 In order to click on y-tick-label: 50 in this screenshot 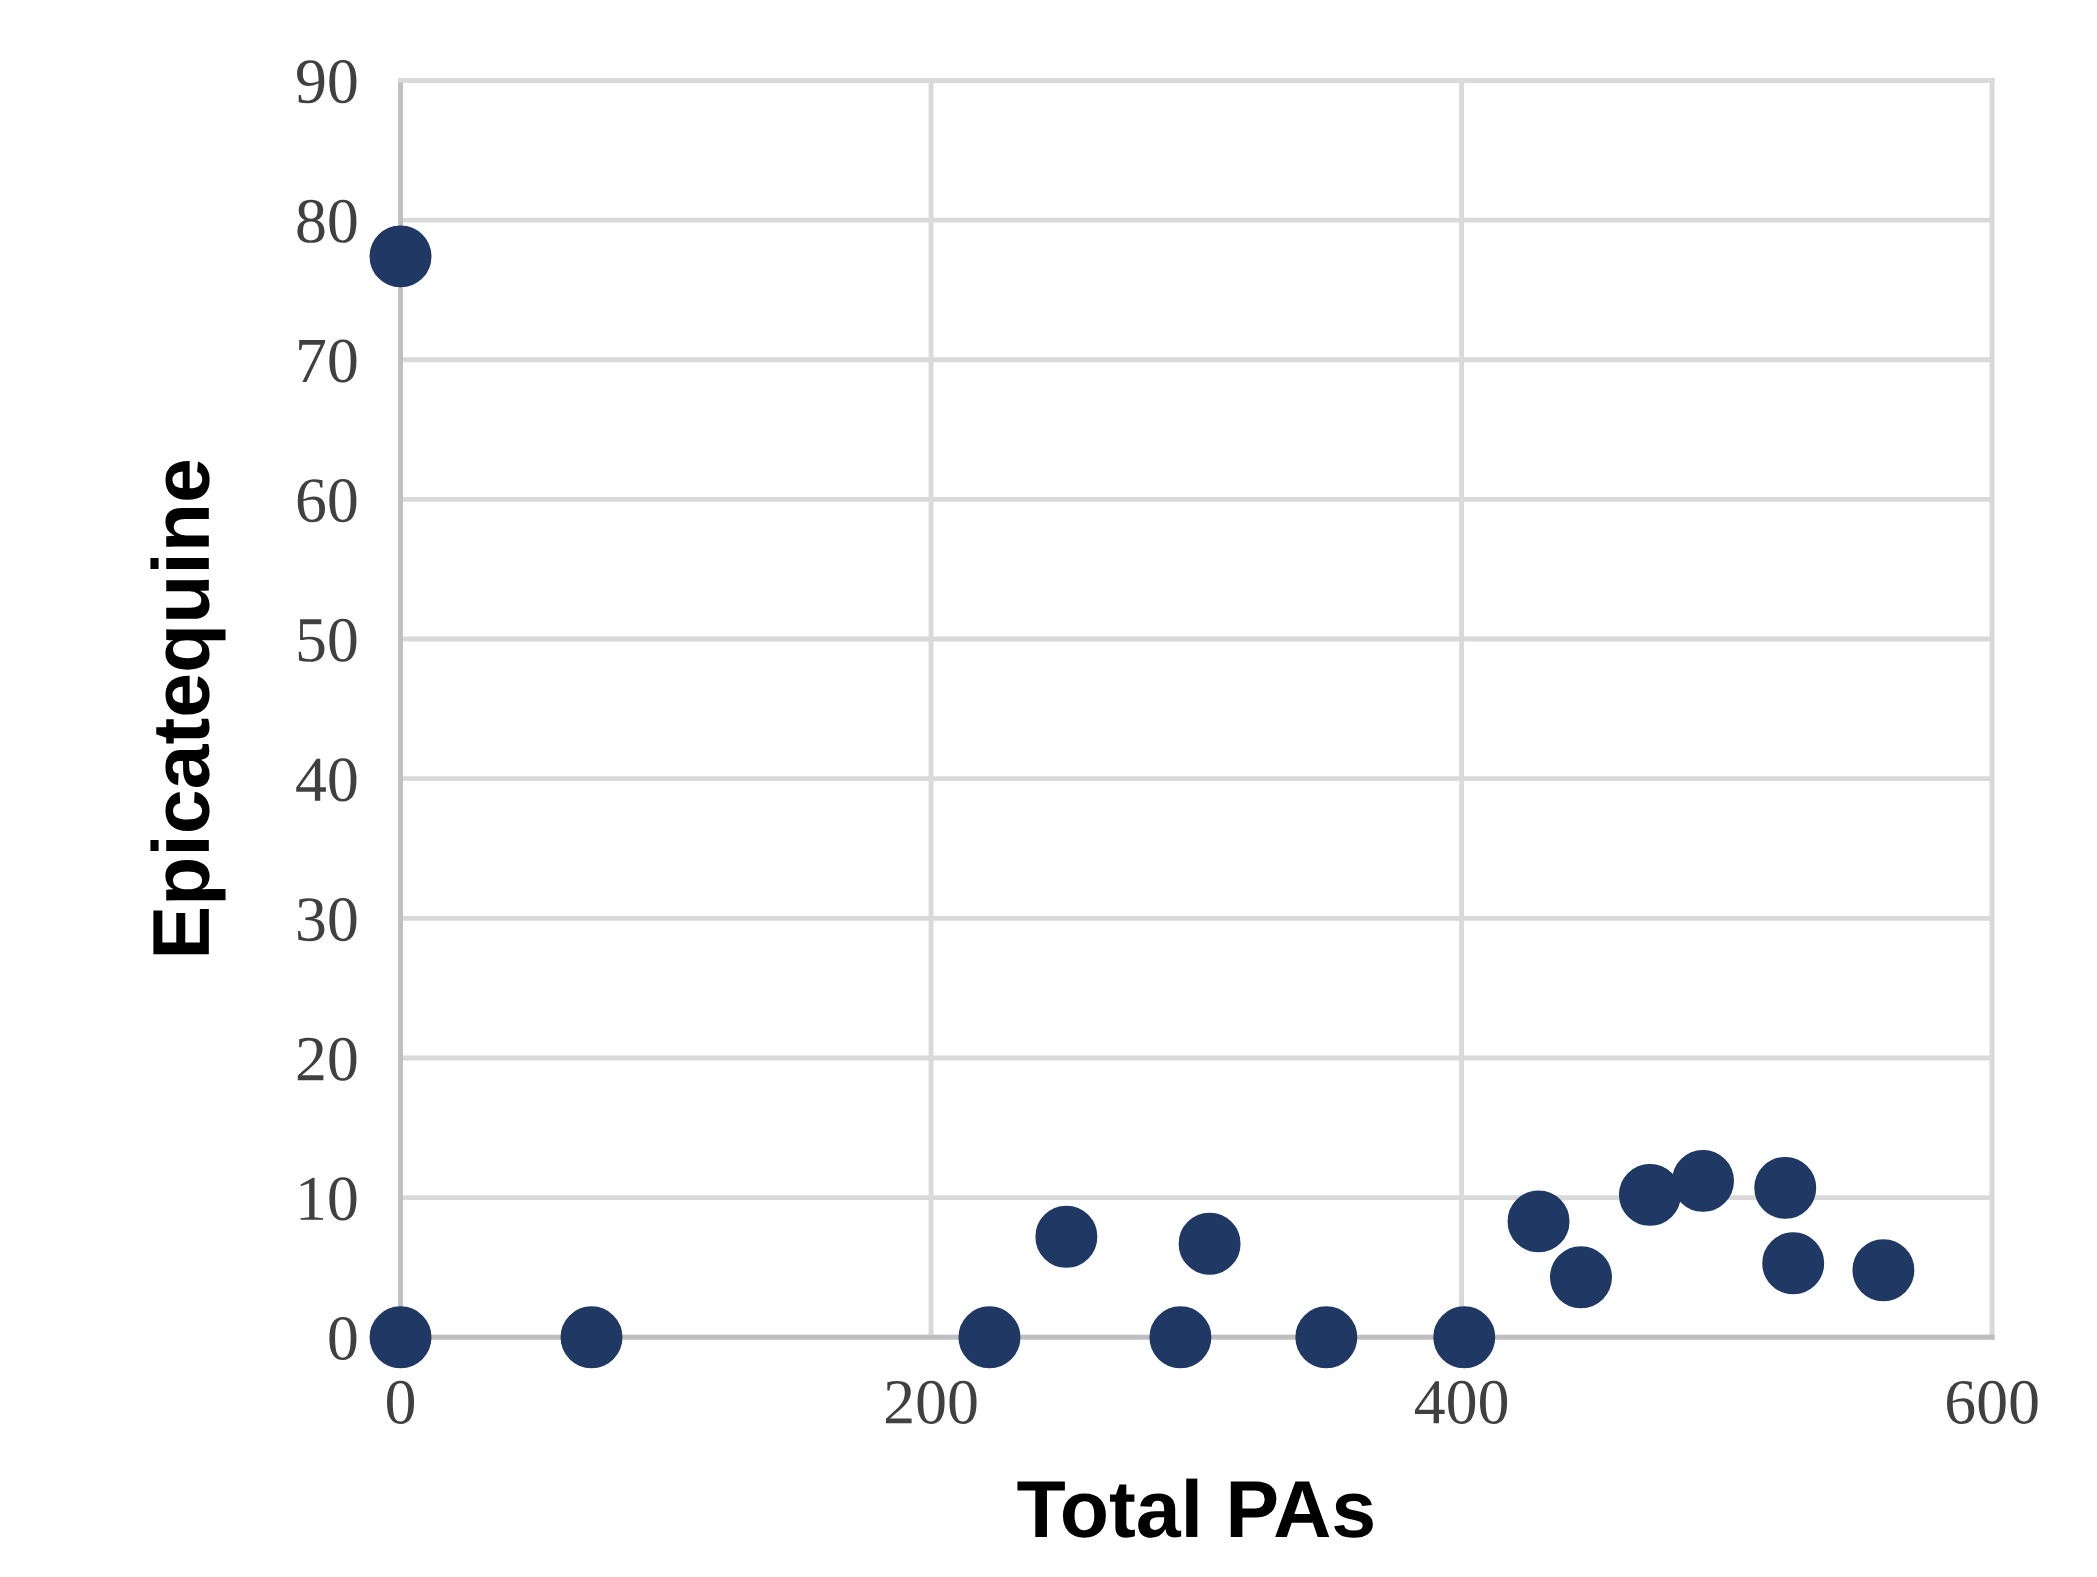, I will do `click(327, 640)`.